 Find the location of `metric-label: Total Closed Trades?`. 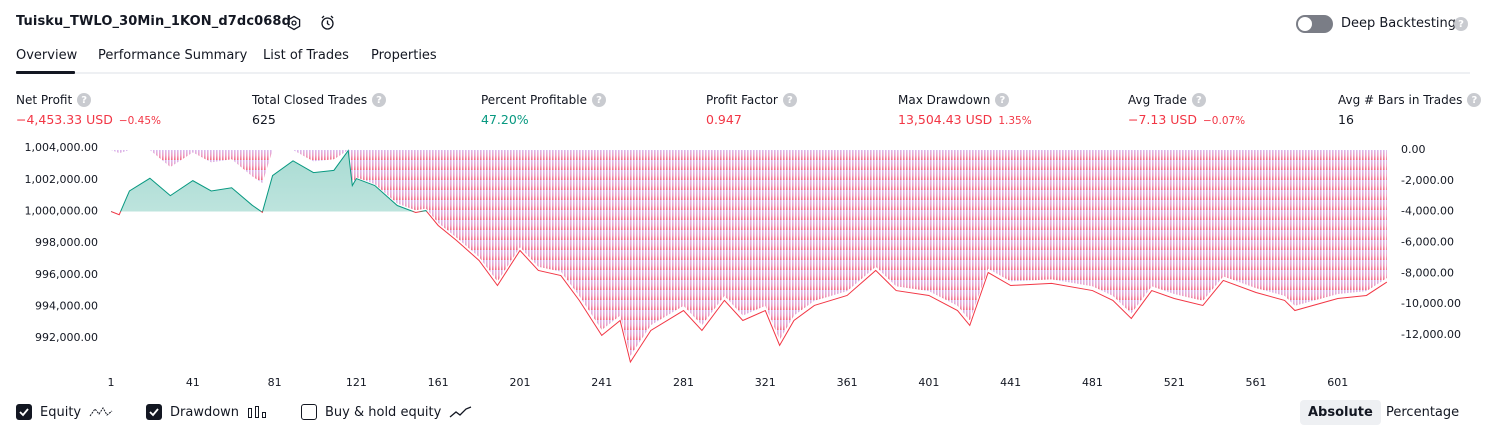

metric-label: Total Closed Trades? is located at coordinates (319, 100).